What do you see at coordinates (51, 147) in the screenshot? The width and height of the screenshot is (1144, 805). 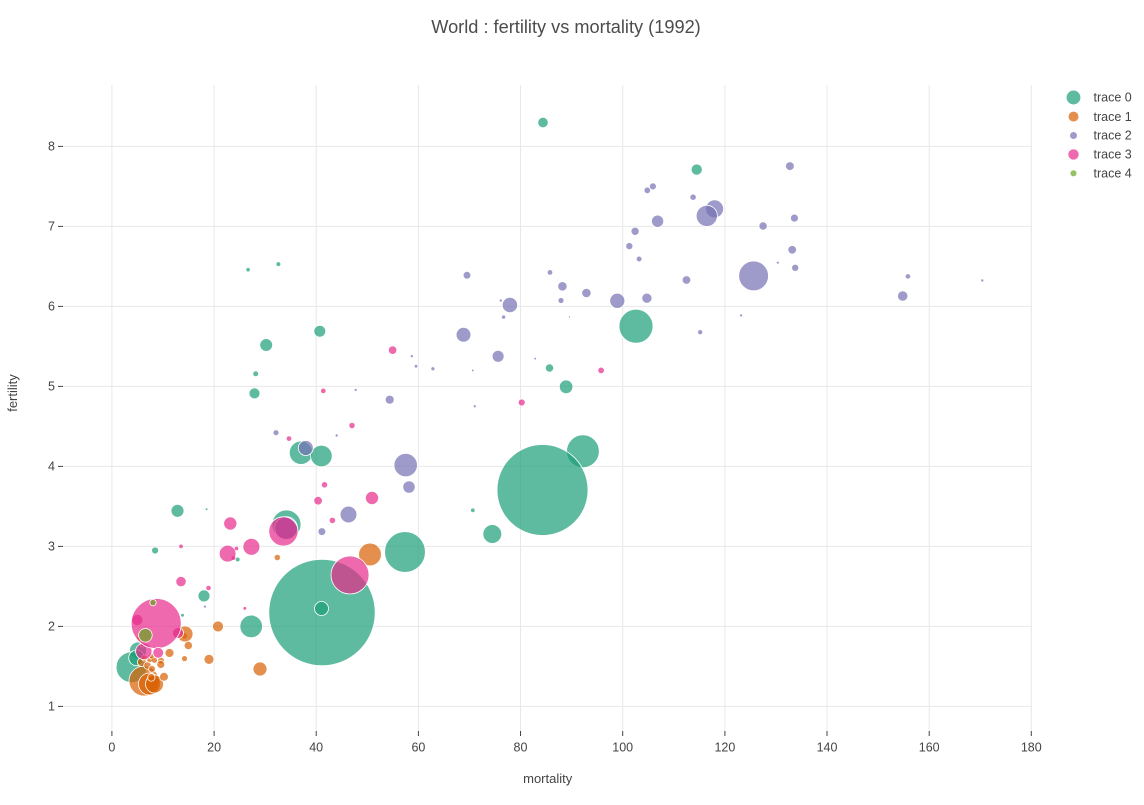 I see `svg-text: 8` at bounding box center [51, 147].